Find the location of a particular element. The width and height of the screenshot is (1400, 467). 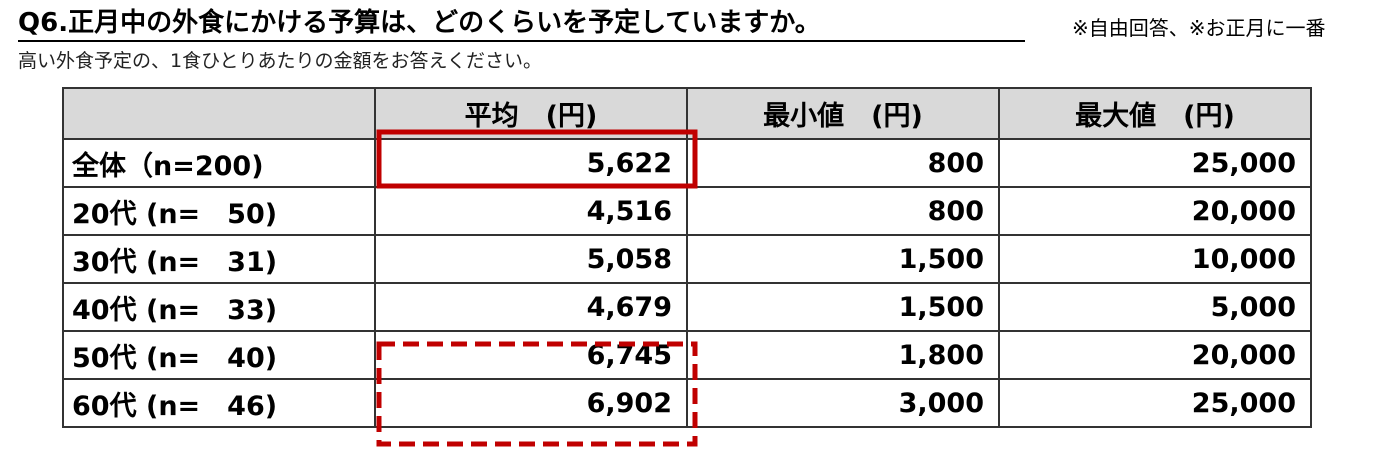

table-row: 60代 (n= 46) 6,902 3,000 25,000 is located at coordinates (687, 403).